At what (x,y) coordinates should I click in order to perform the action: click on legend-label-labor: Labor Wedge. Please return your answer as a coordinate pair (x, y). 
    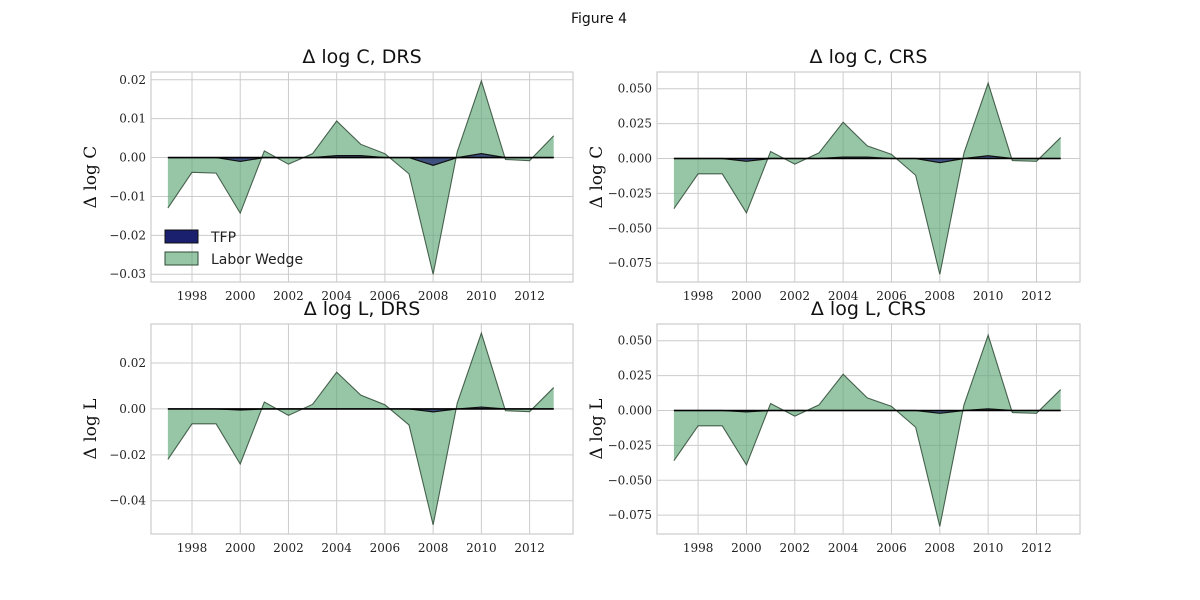
    Looking at the image, I should click on (257, 260).